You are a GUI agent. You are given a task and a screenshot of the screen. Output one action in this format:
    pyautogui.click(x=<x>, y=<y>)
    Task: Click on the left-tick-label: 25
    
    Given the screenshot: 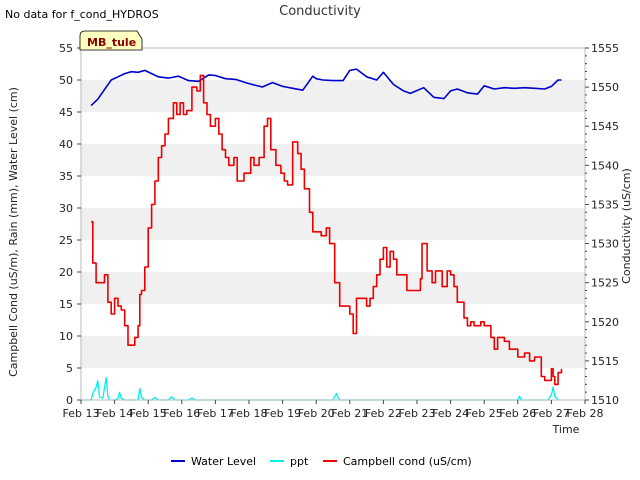 What is the action you would take?
    pyautogui.click(x=66, y=240)
    